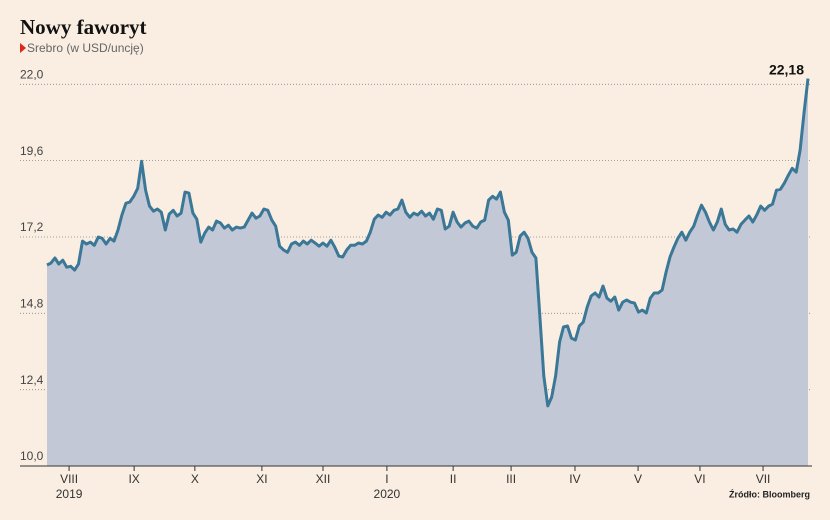 The width and height of the screenshot is (830, 520). Describe the element at coordinates (133, 479) in the screenshot. I see `x-tick-label: IX` at that location.